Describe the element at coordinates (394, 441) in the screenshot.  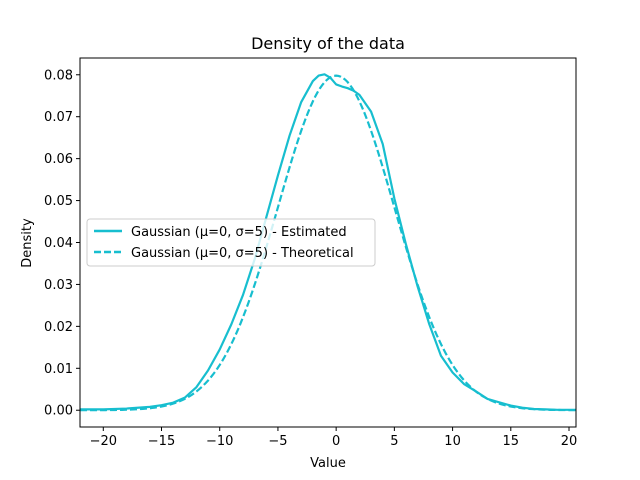
I see `x-tick-label: 5` at that location.